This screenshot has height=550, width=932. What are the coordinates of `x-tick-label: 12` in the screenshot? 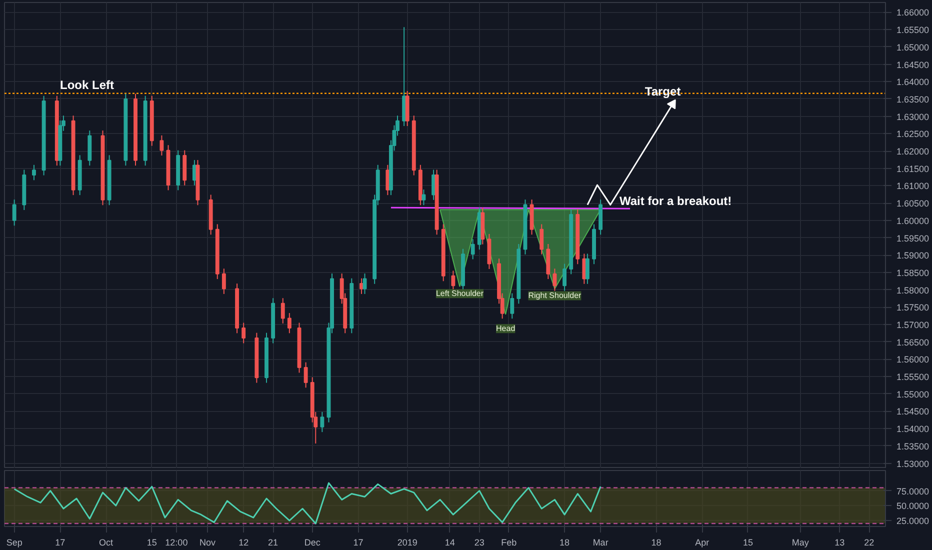 It's located at (243, 543).